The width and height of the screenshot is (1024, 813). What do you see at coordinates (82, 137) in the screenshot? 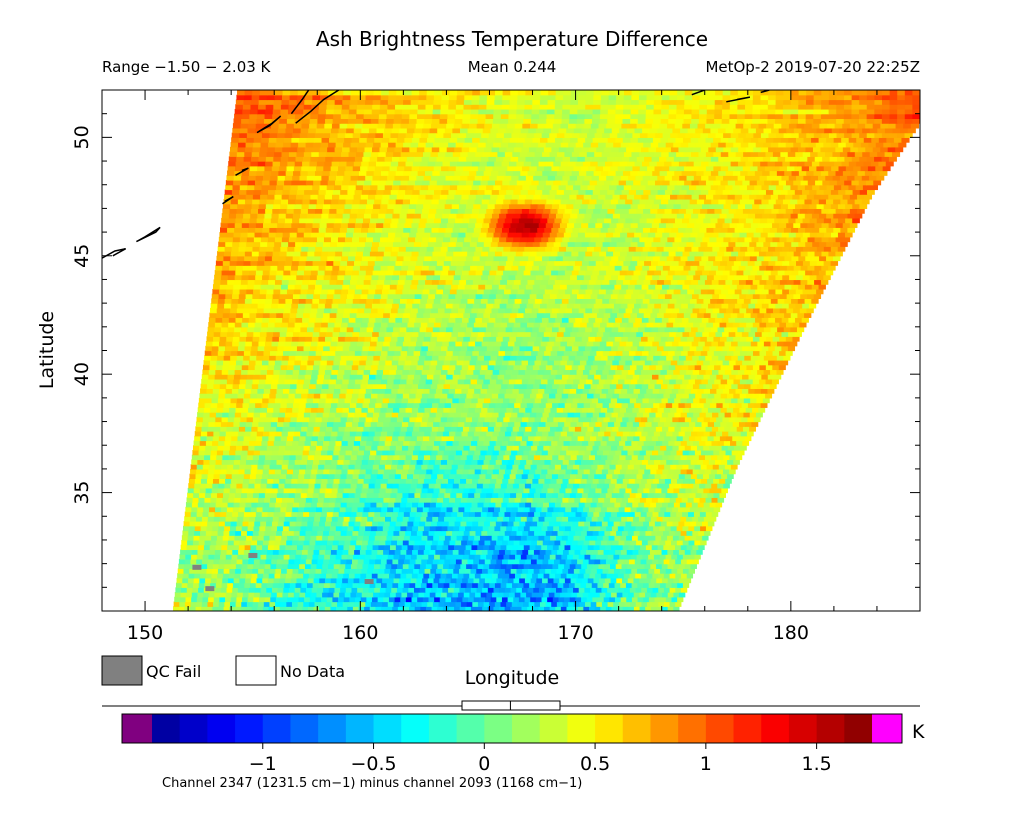
I see `y-tick-label: 50` at bounding box center [82, 137].